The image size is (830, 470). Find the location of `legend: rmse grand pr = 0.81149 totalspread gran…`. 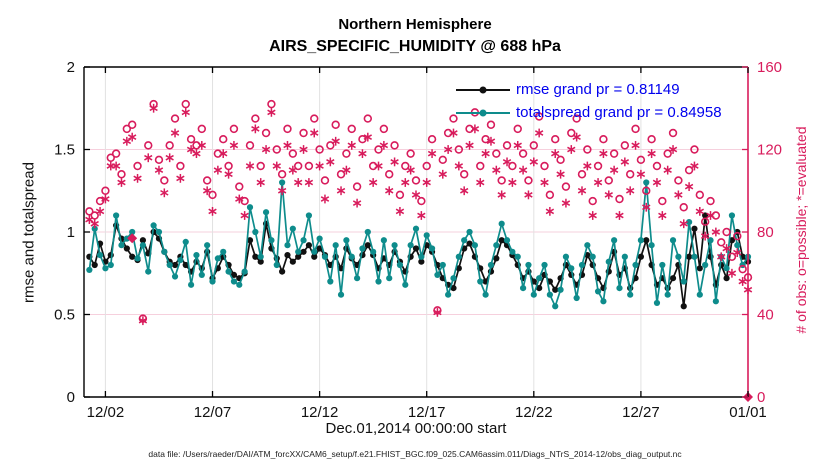

legend: rmse grand pr = 0.81149 totalspread gran… is located at coordinates (588, 101).